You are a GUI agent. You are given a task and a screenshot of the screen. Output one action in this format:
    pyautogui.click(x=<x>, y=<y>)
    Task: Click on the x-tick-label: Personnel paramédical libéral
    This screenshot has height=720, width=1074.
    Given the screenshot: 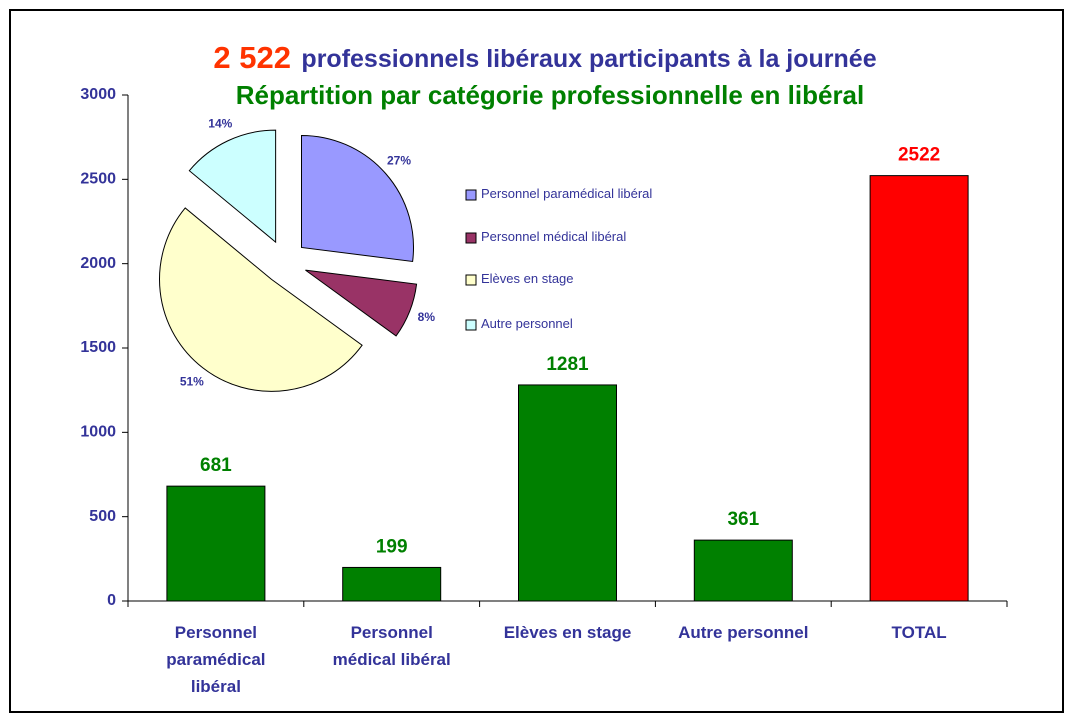 What is the action you would take?
    pyautogui.click(x=215, y=659)
    